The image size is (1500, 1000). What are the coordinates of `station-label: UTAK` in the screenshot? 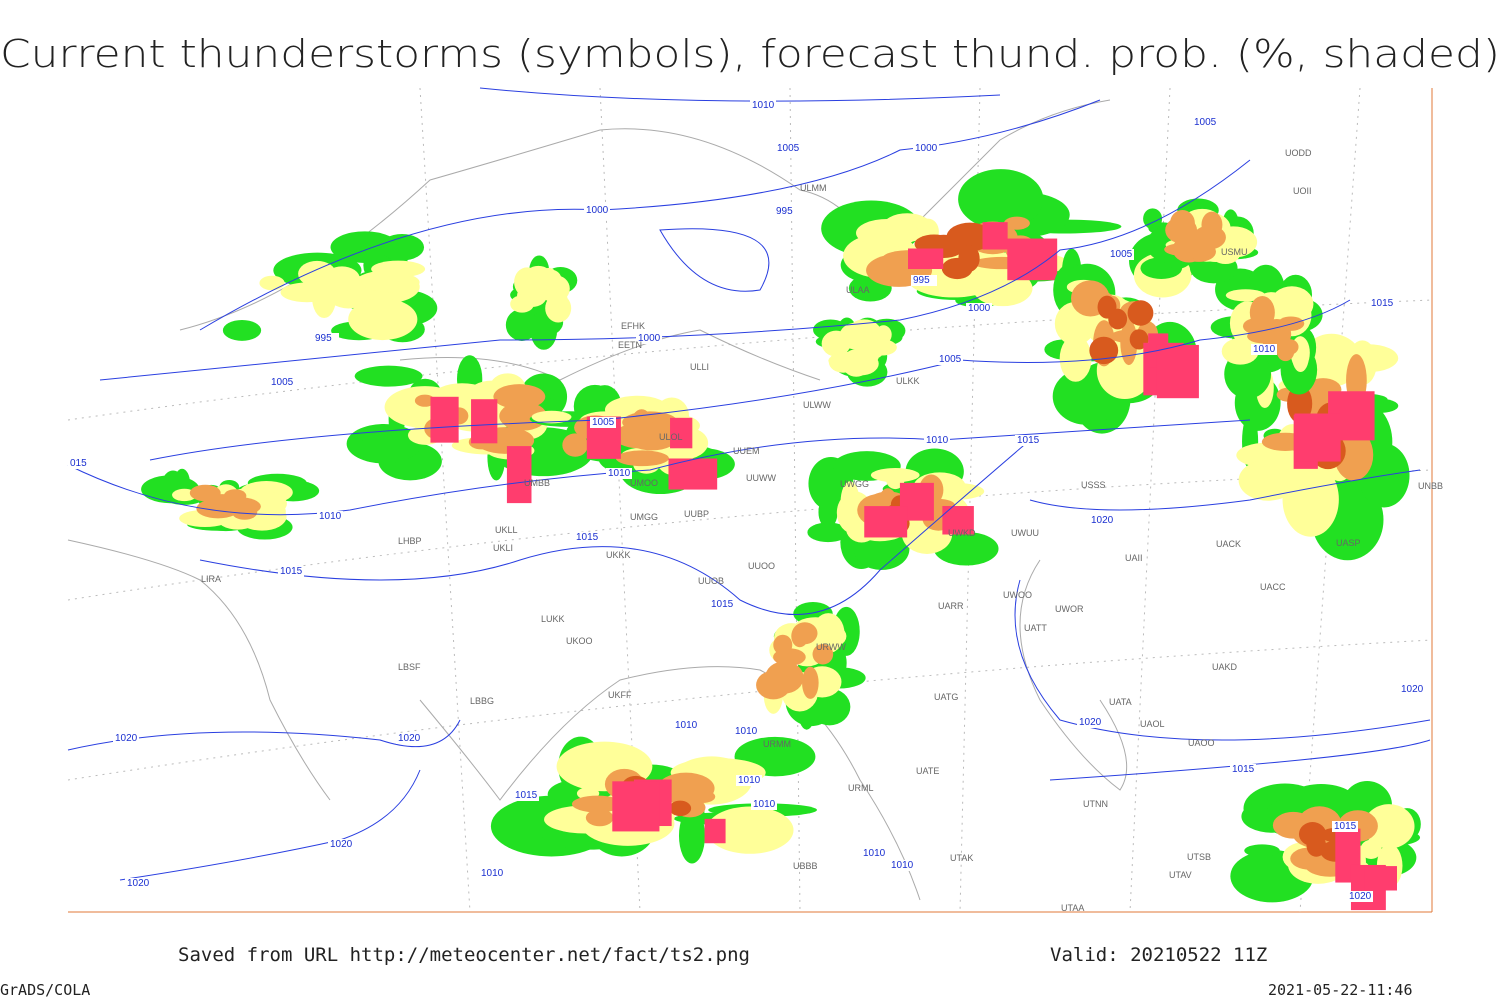 It's located at (961, 858).